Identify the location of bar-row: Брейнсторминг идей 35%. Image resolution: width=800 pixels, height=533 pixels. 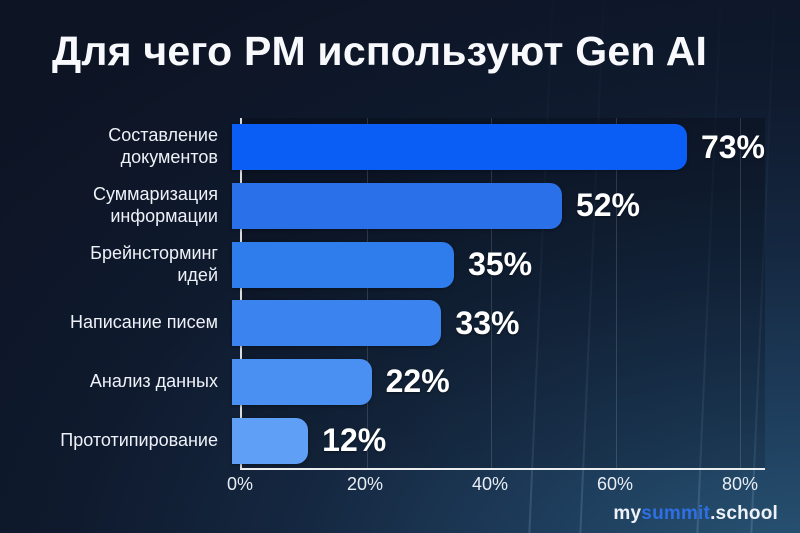
(409, 264).